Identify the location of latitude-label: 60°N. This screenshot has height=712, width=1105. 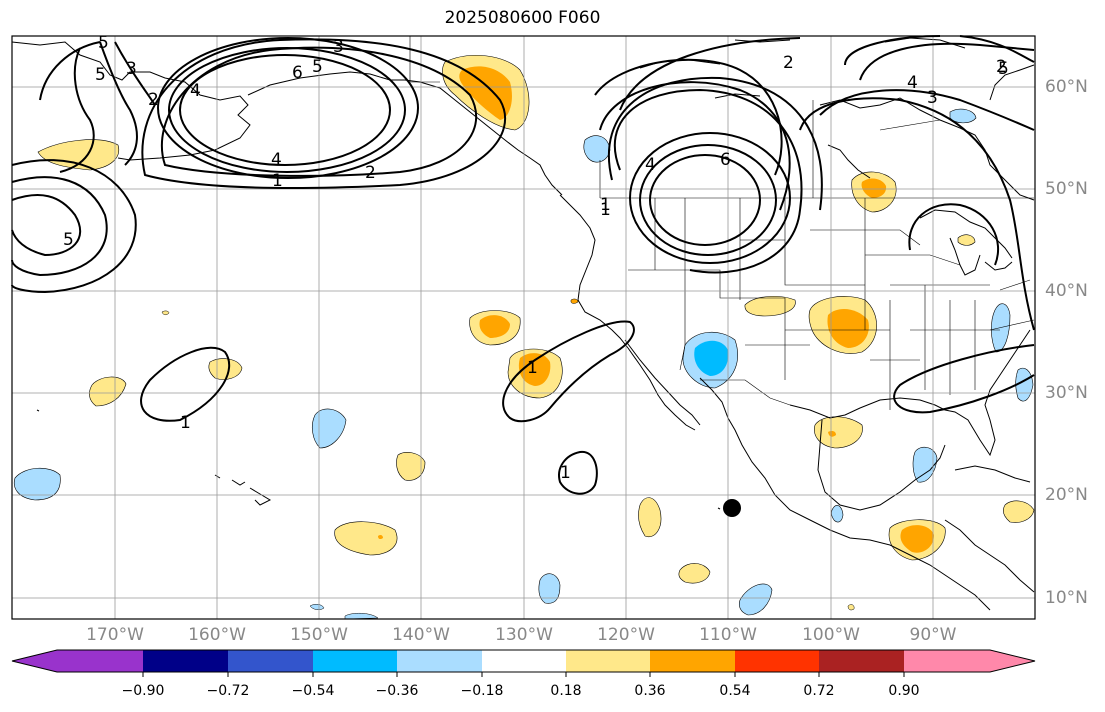
(1066, 87).